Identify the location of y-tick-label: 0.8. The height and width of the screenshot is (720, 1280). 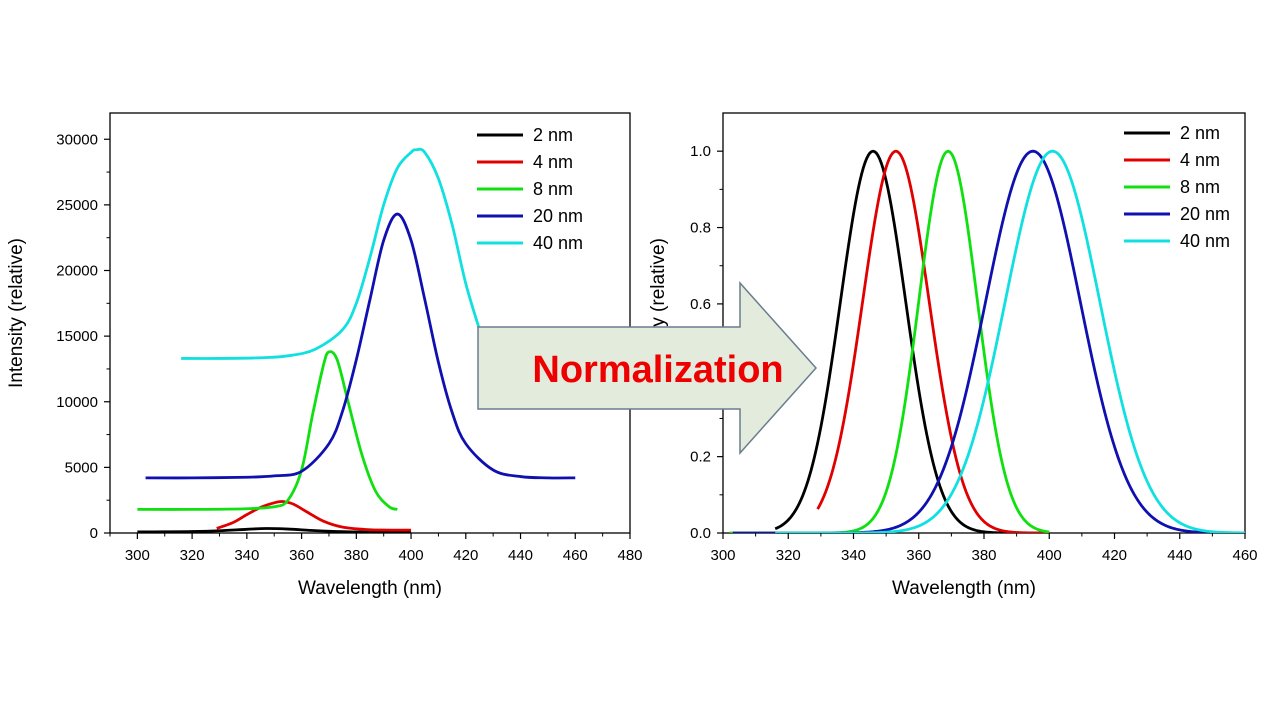
(700, 228).